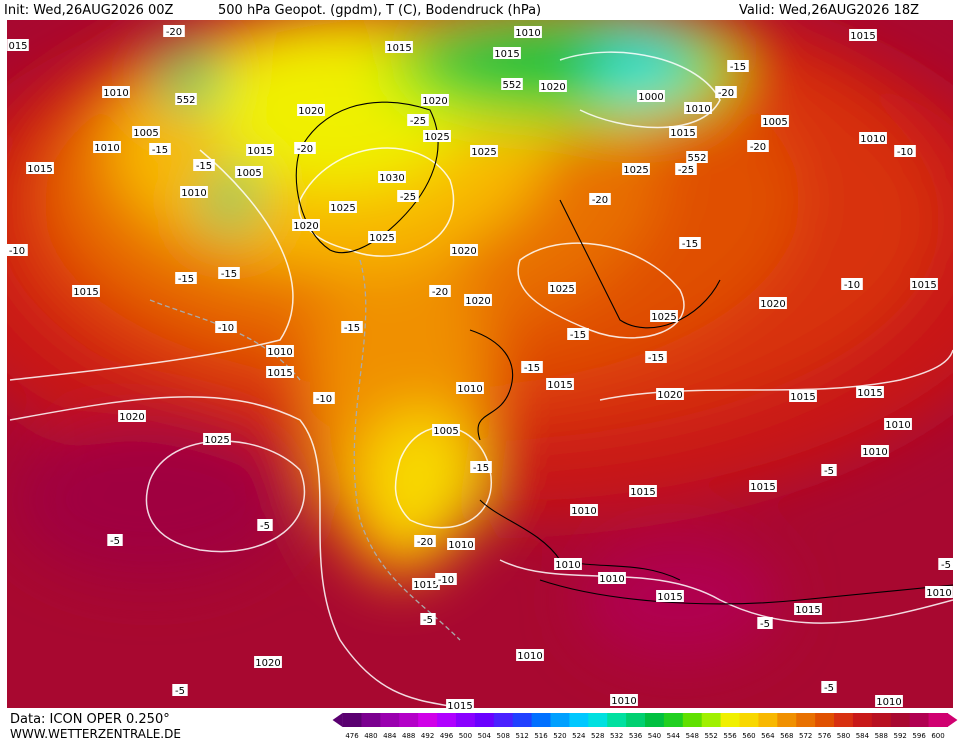 The height and width of the screenshot is (741, 959). I want to click on colorbar-tick-label: 520, so click(559, 736).